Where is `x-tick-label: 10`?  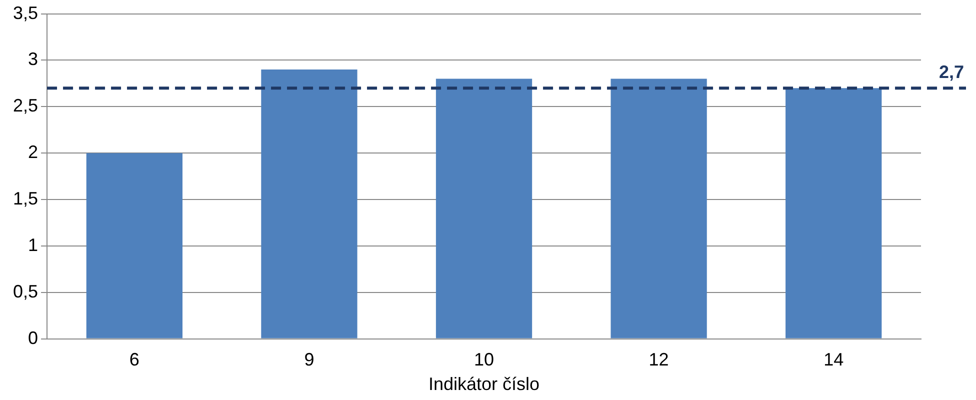
x-tick-label: 10 is located at coordinates (484, 360).